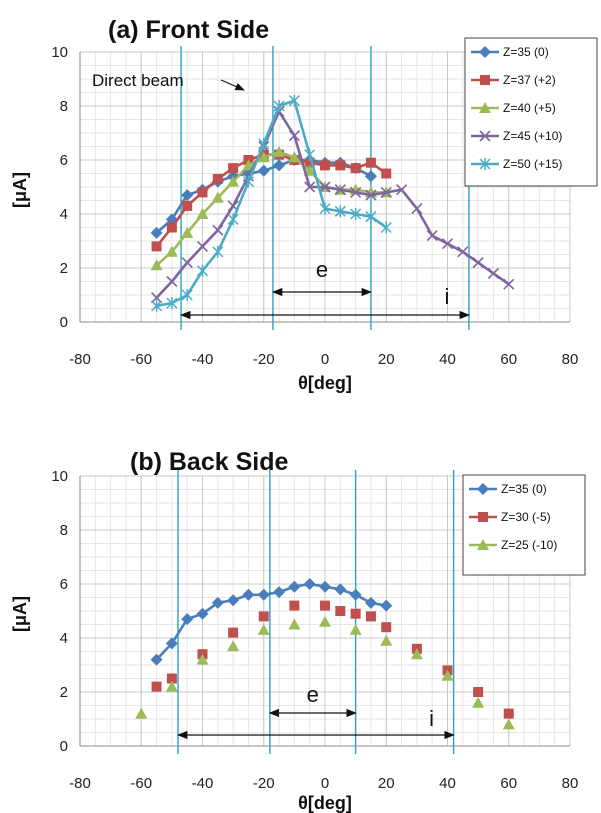 The height and width of the screenshot is (813, 601). What do you see at coordinates (64, 106) in the screenshot?
I see `y-tick-label: 8` at bounding box center [64, 106].